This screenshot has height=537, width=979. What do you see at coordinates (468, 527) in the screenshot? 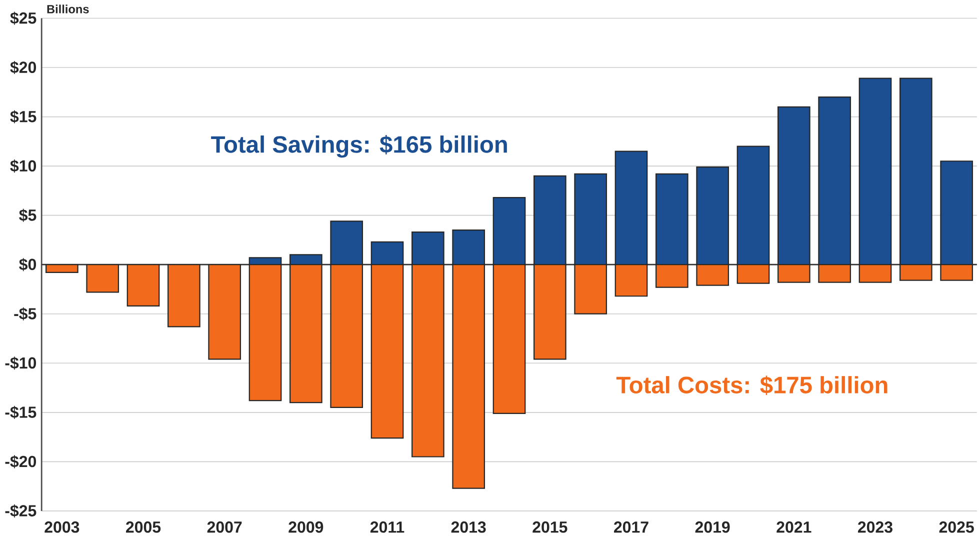
I see `x-tick-label: 2013` at bounding box center [468, 527].